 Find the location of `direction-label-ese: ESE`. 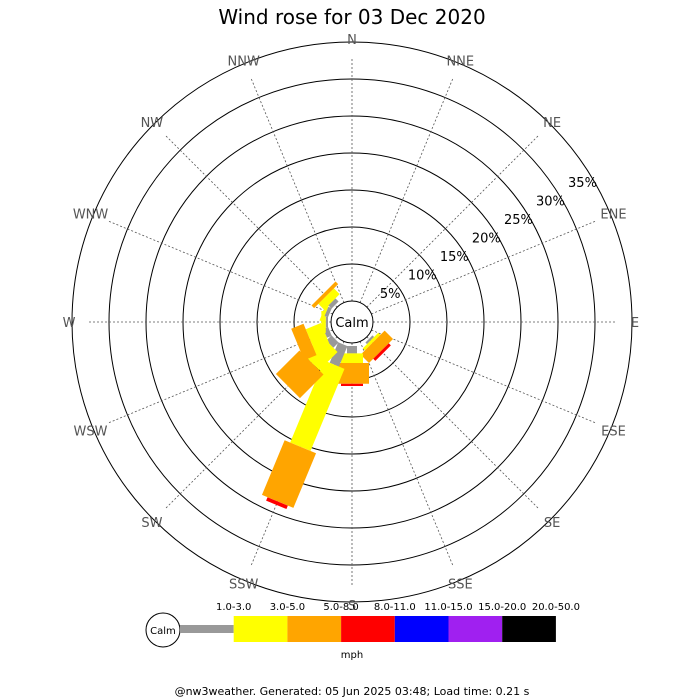

direction-label-ese: ESE is located at coordinates (613, 431).